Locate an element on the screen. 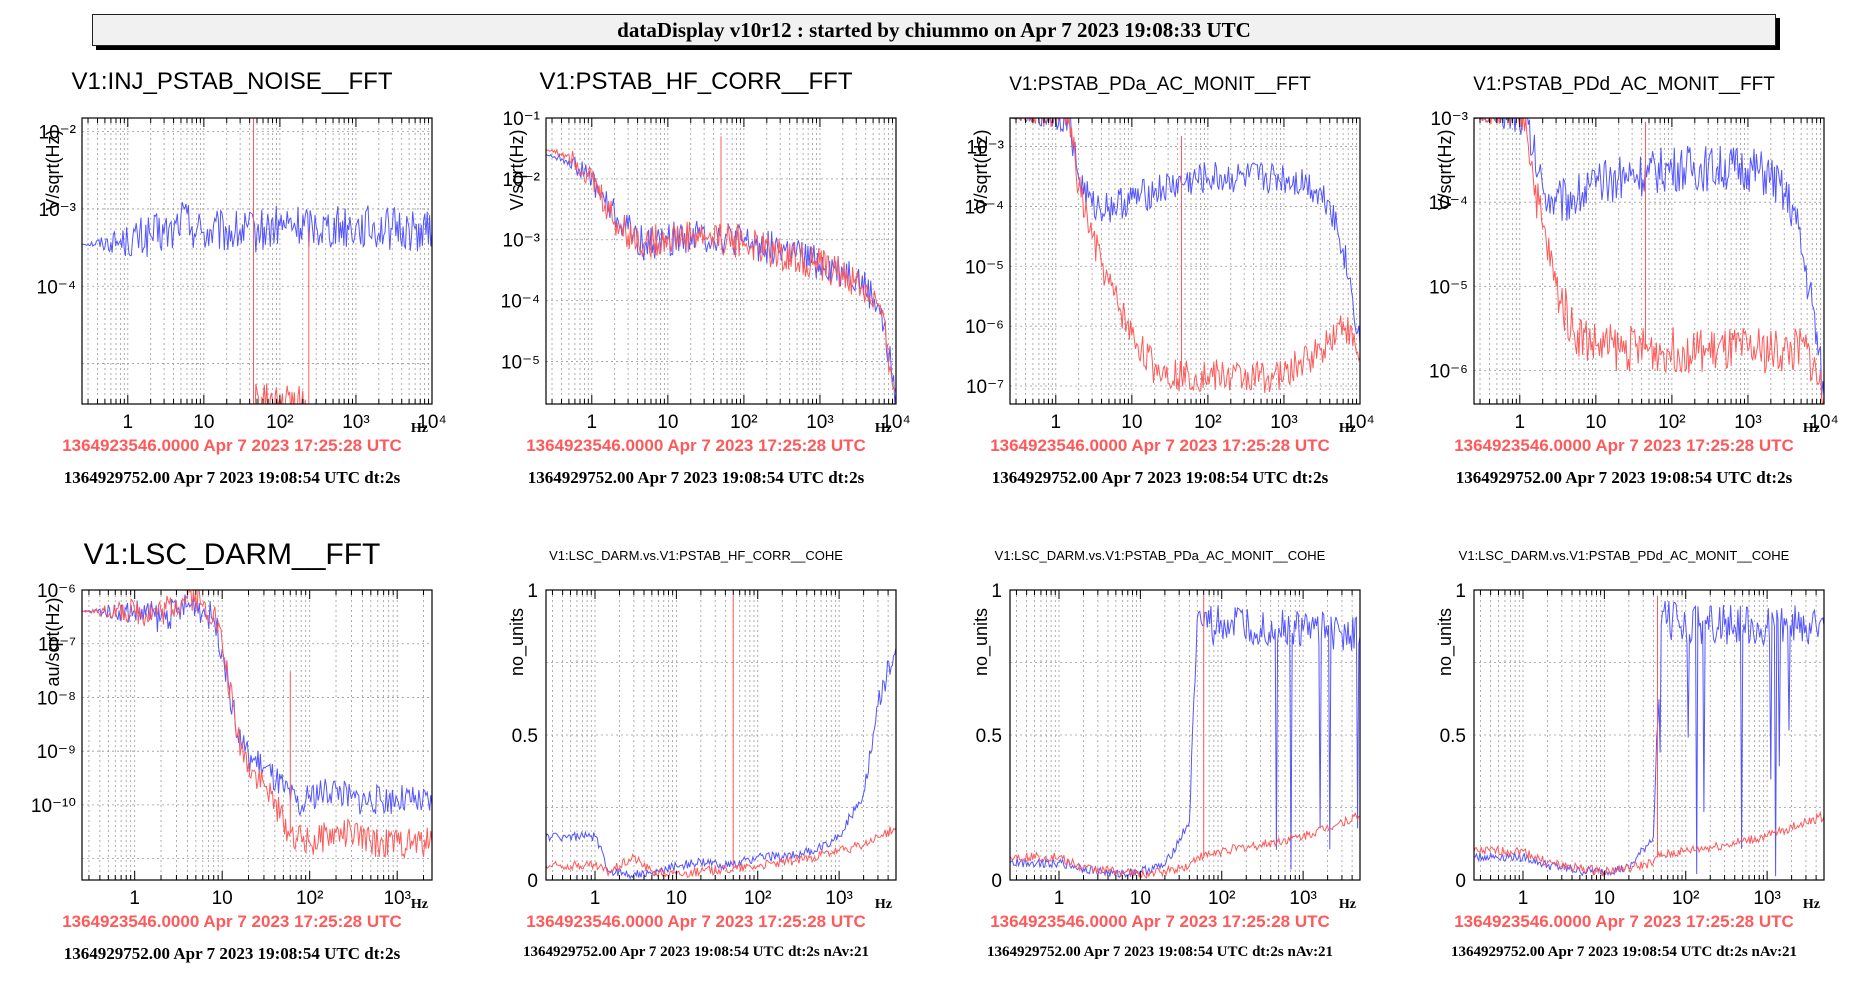  plot-title: V1:INJ_PSTAB_NOISE__FFT is located at coordinates (232, 81).